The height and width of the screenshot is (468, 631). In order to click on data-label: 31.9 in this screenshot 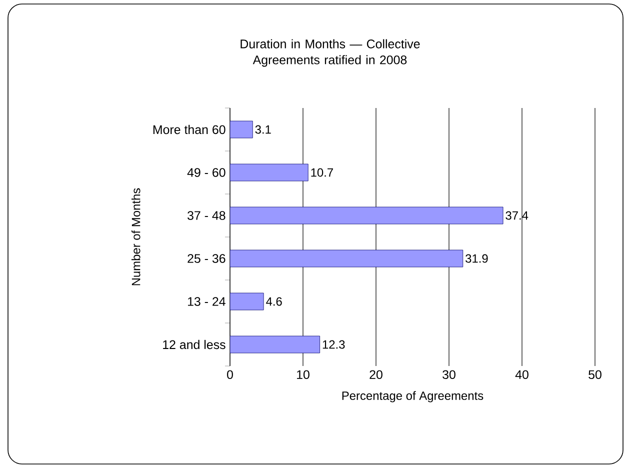, I will do `click(477, 258)`.